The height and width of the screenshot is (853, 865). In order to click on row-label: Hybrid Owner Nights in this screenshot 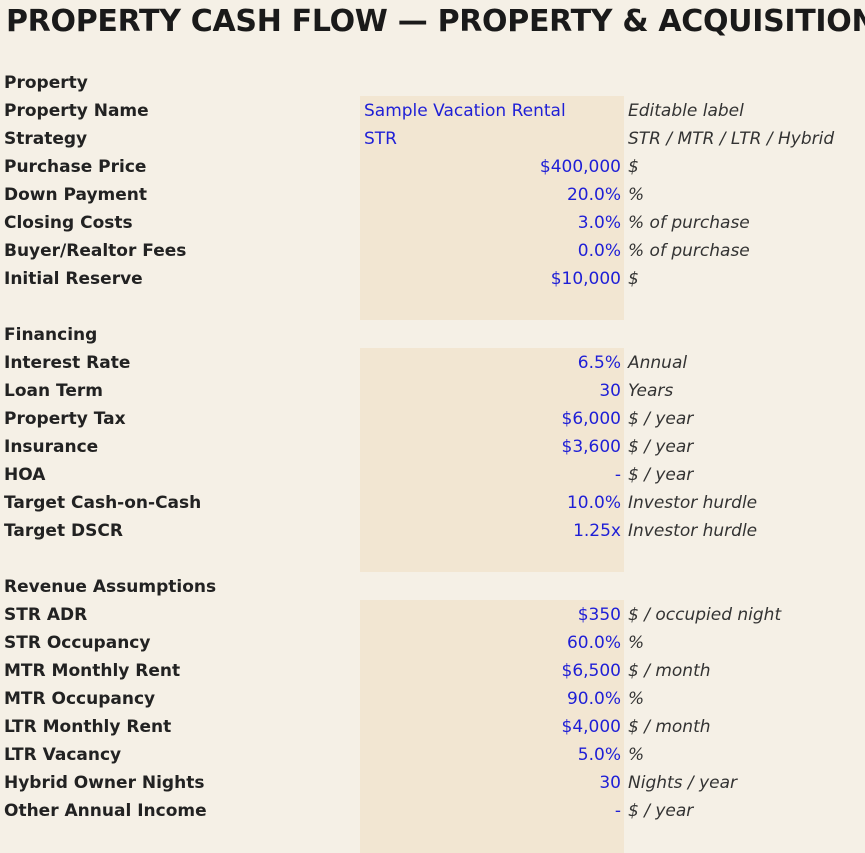, I will do `click(104, 783)`.